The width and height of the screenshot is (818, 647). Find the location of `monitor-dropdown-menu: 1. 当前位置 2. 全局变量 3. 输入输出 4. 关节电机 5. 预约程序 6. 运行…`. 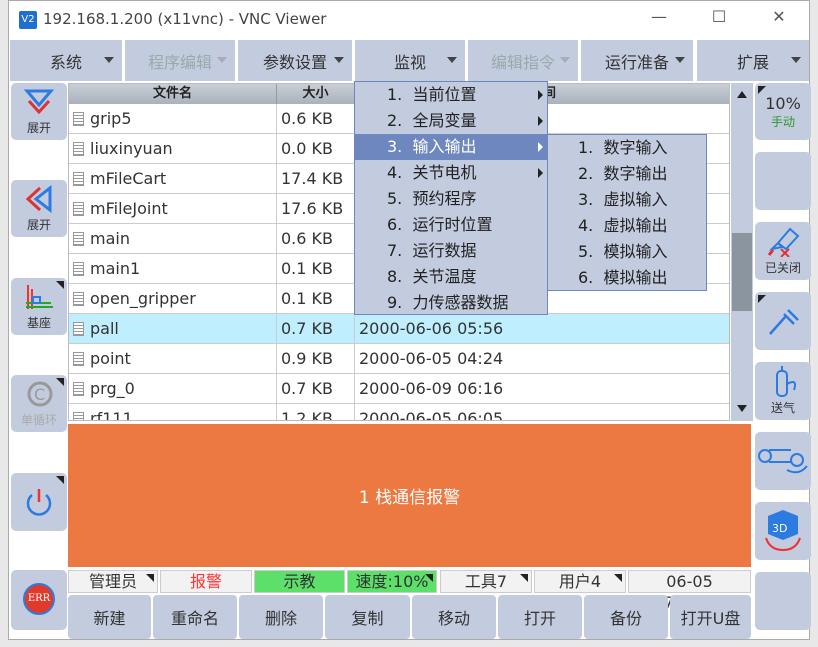

monitor-dropdown-menu: 1. 当前位置 2. 全局变量 3. 输入输出 4. 关节电机 5. 预约程序 6. 运行… is located at coordinates (451, 198).